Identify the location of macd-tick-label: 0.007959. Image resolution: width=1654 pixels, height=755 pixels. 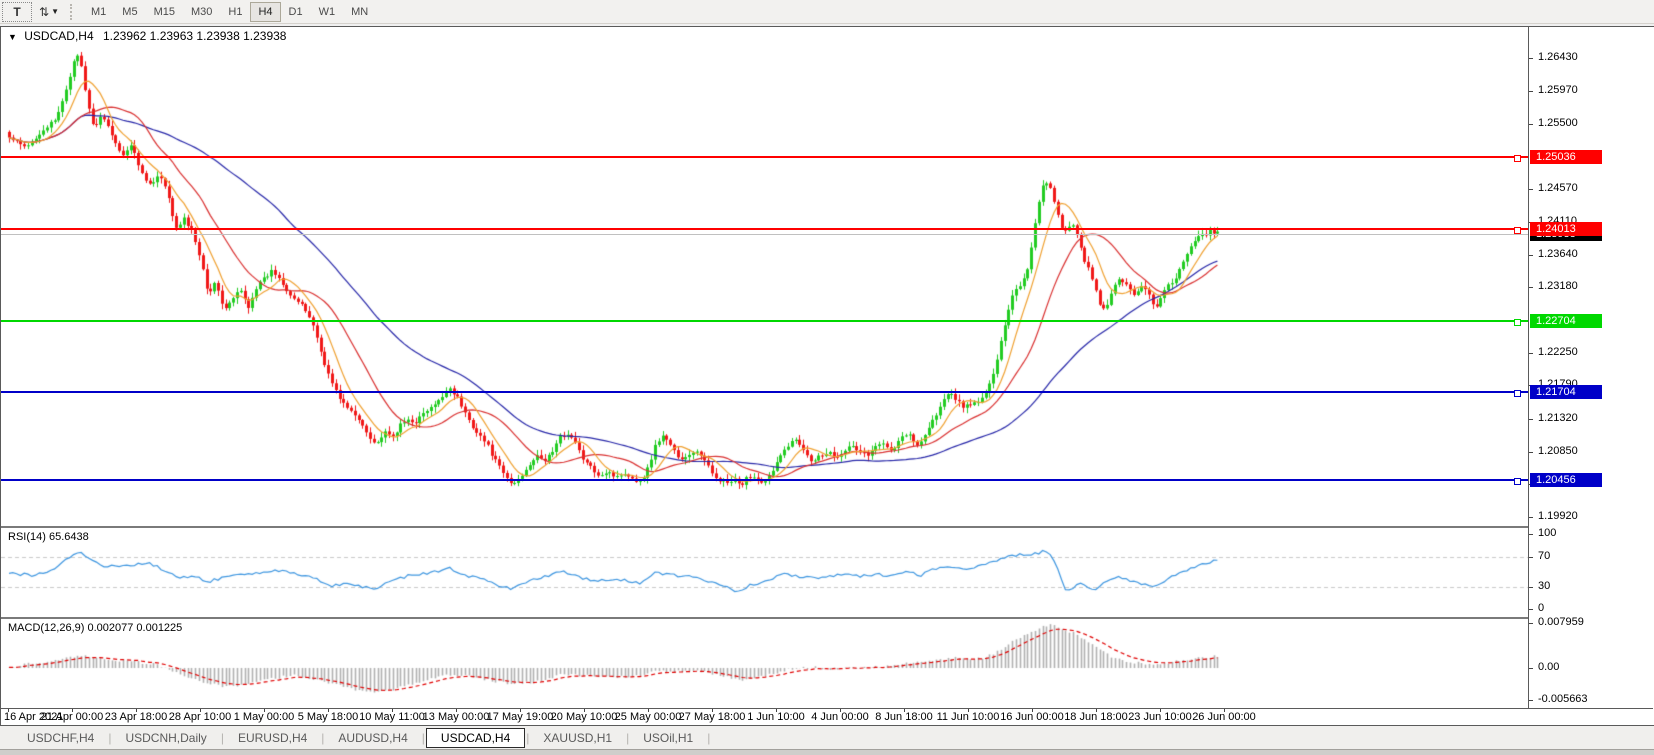
(1561, 622).